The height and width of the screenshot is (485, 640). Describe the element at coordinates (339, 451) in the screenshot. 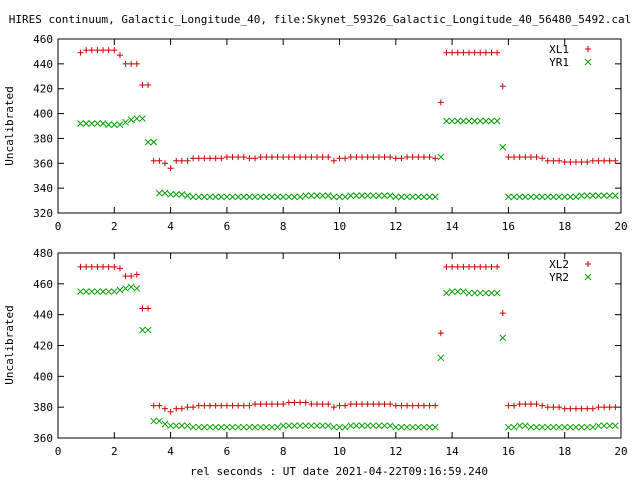

I see `x-tick-label: 10` at that location.